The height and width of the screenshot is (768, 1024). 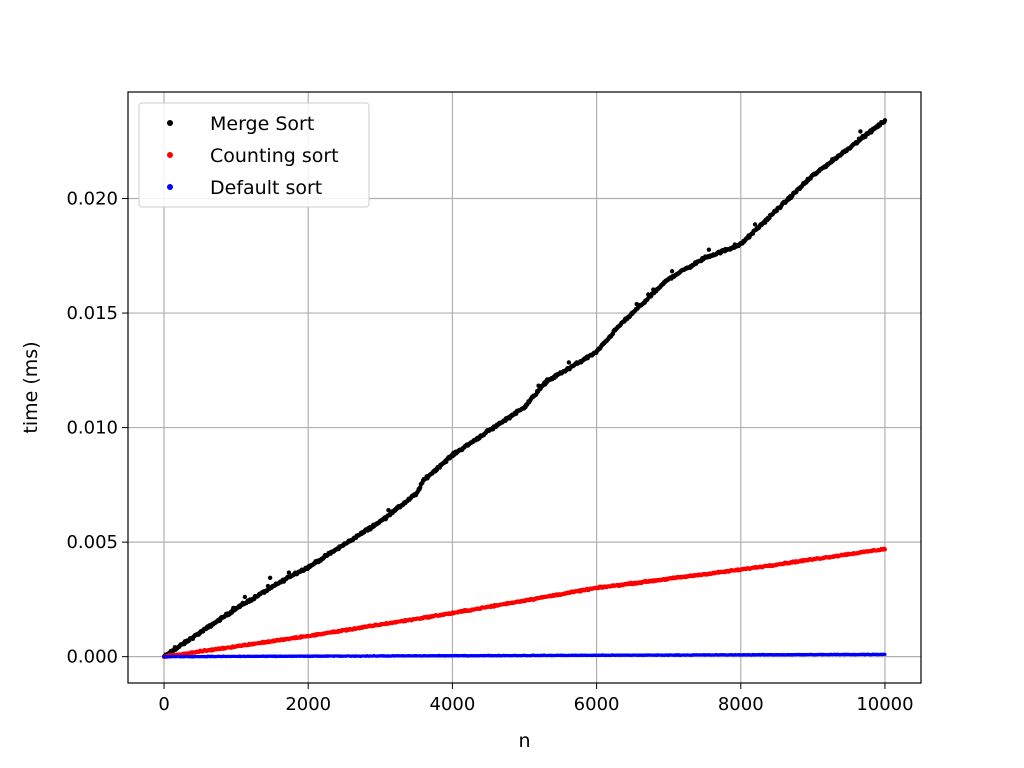 I want to click on legend-box, so click(x=254, y=155).